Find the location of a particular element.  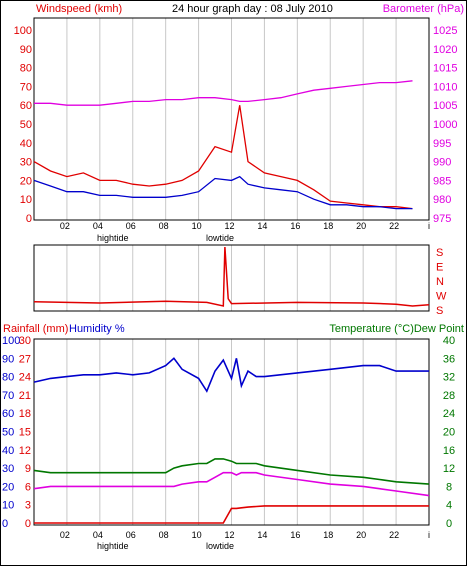

rainfall-tick: 18 is located at coordinates (25, 414).